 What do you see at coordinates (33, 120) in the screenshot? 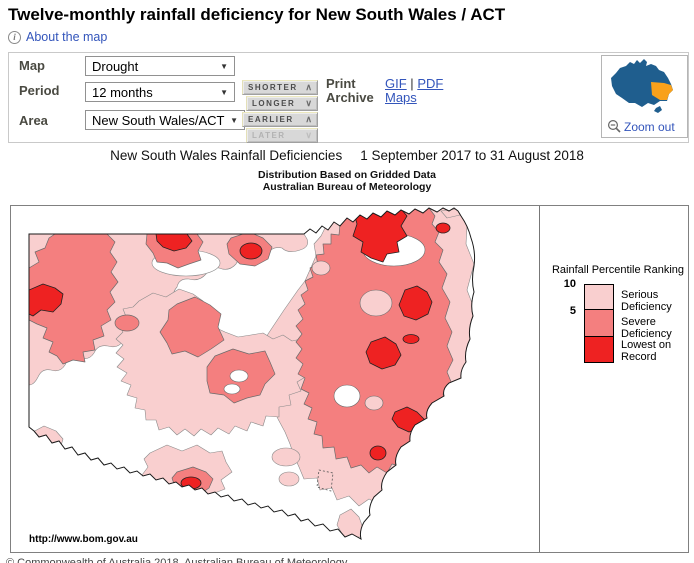
I see `area-label: Area` at bounding box center [33, 120].